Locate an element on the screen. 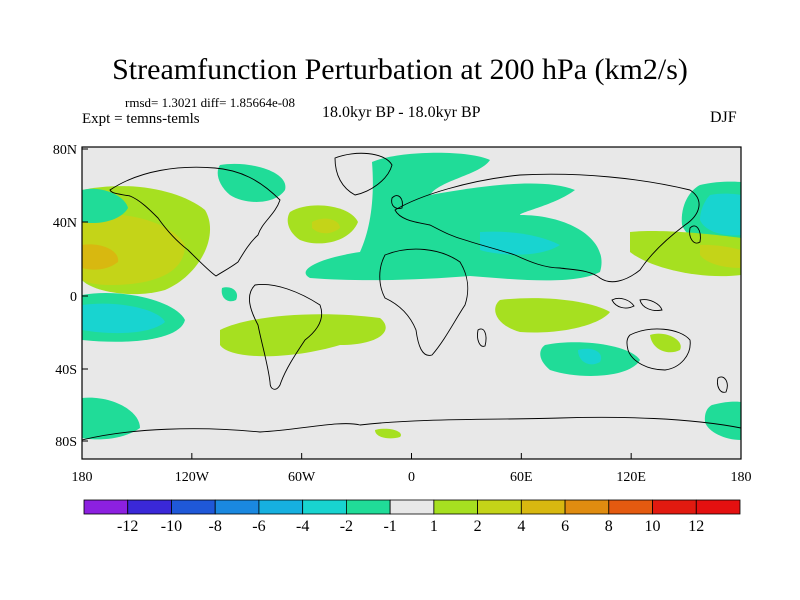  colorbar-label: 10 is located at coordinates (652, 526).